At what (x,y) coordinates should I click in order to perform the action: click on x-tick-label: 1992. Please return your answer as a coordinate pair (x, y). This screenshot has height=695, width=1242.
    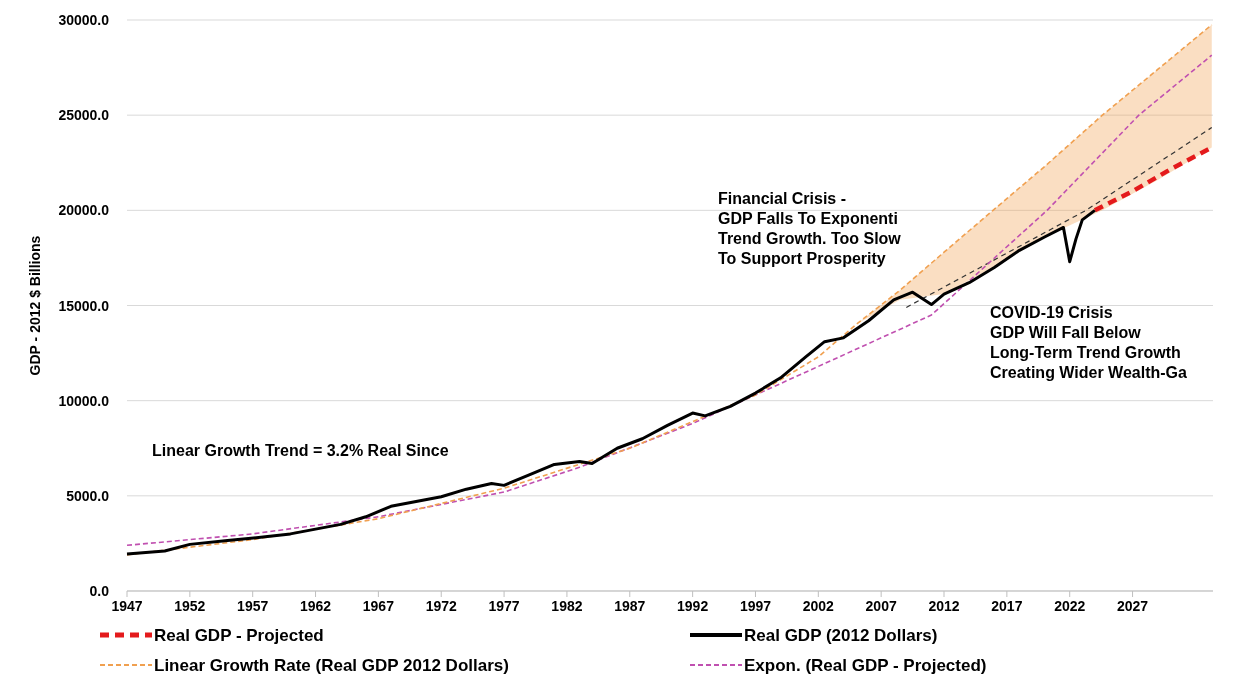
    Looking at the image, I should click on (693, 606).